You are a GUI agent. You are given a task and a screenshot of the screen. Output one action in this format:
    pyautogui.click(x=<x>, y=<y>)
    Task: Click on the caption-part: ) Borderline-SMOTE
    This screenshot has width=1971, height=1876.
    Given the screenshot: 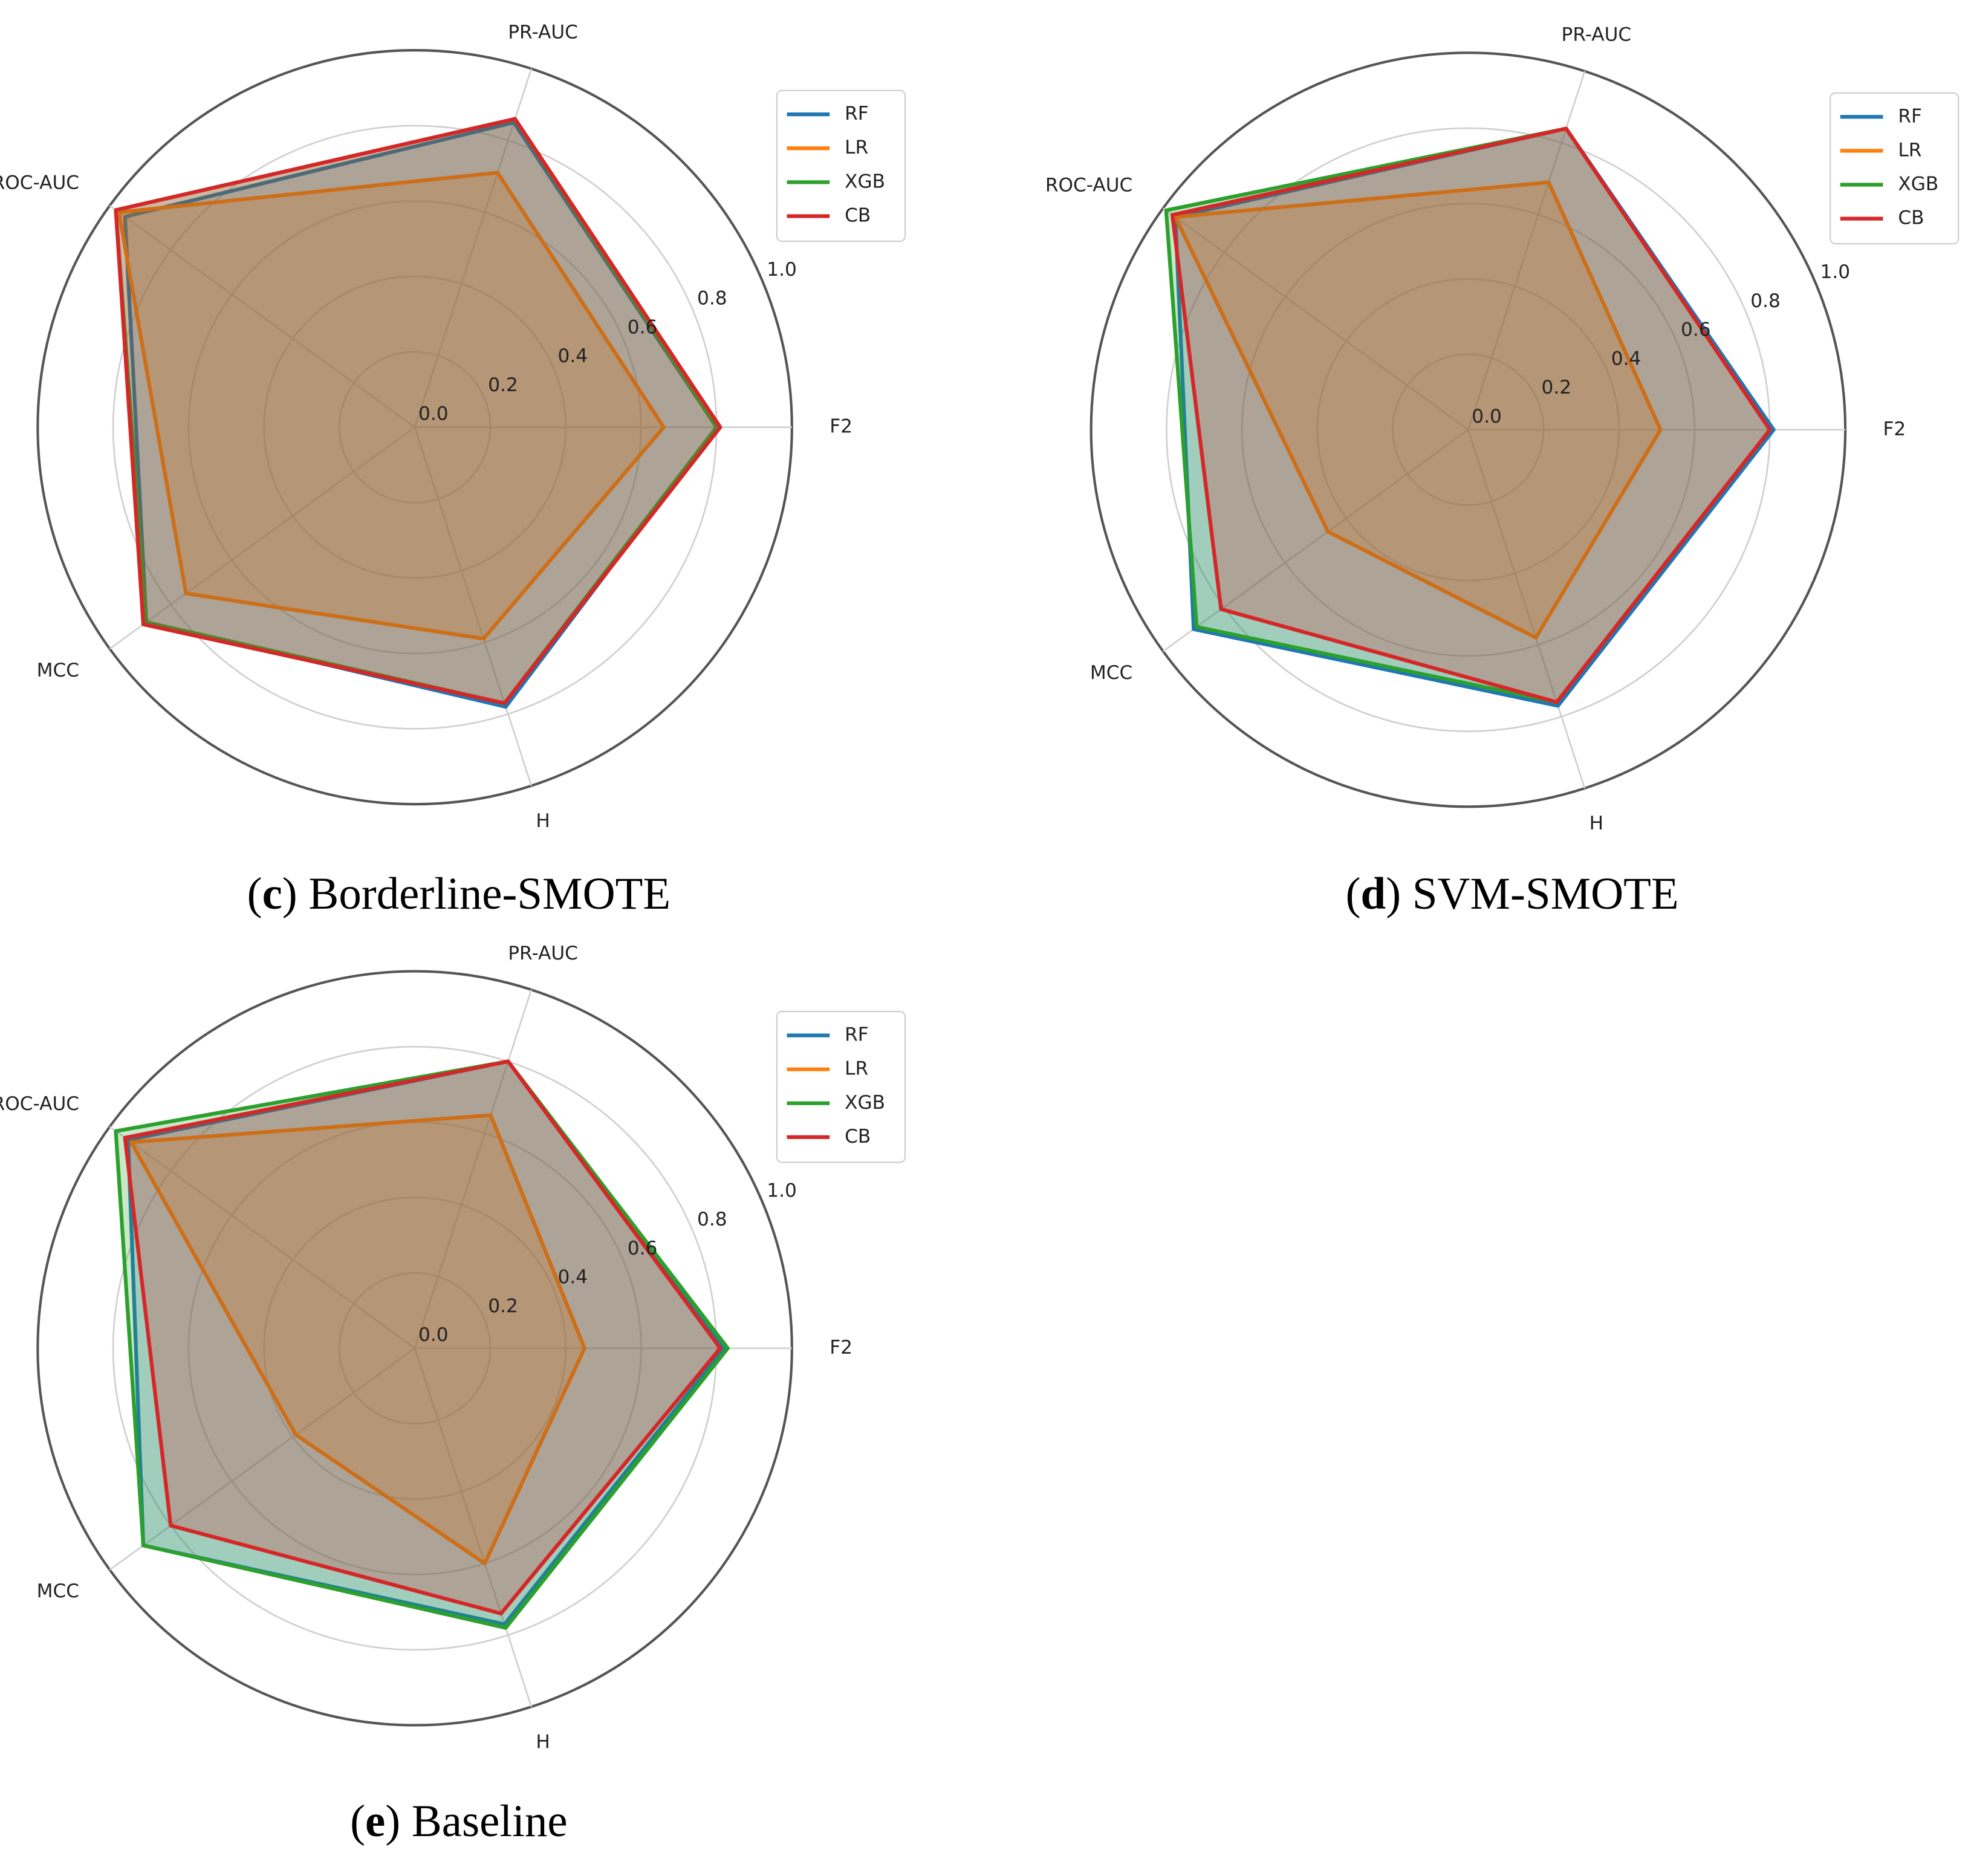 What is the action you would take?
    pyautogui.click(x=476, y=894)
    